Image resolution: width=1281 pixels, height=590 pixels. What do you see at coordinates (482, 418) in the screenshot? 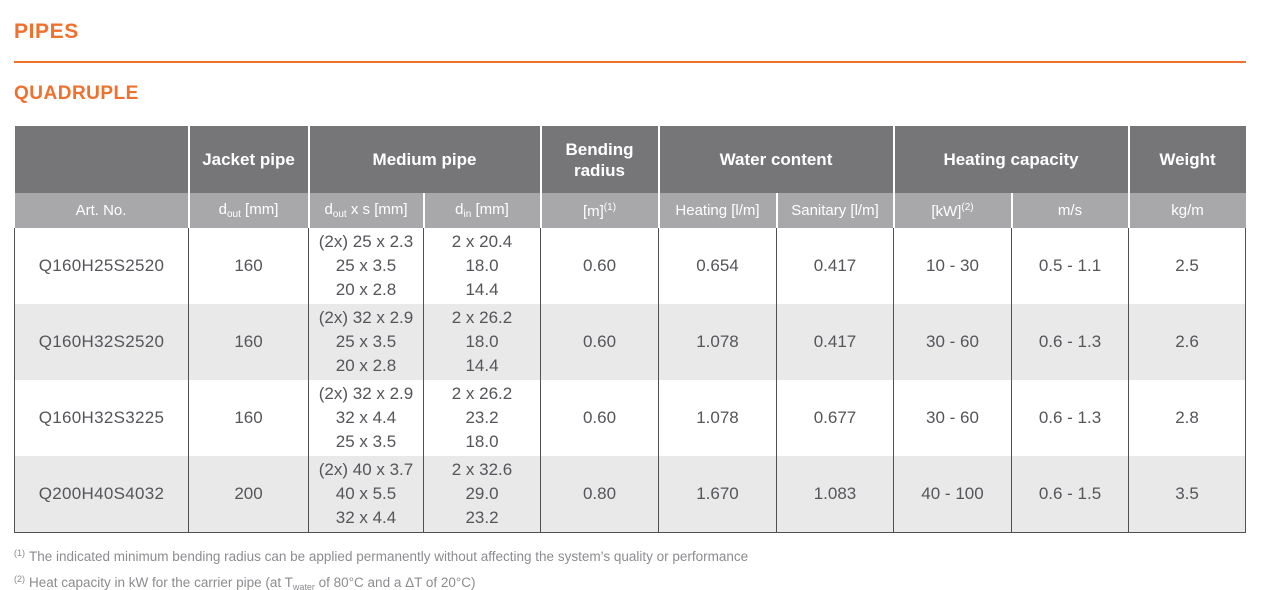
I see `cell-medium-din: 2 x 26.2 23.2 18.0` at bounding box center [482, 418].